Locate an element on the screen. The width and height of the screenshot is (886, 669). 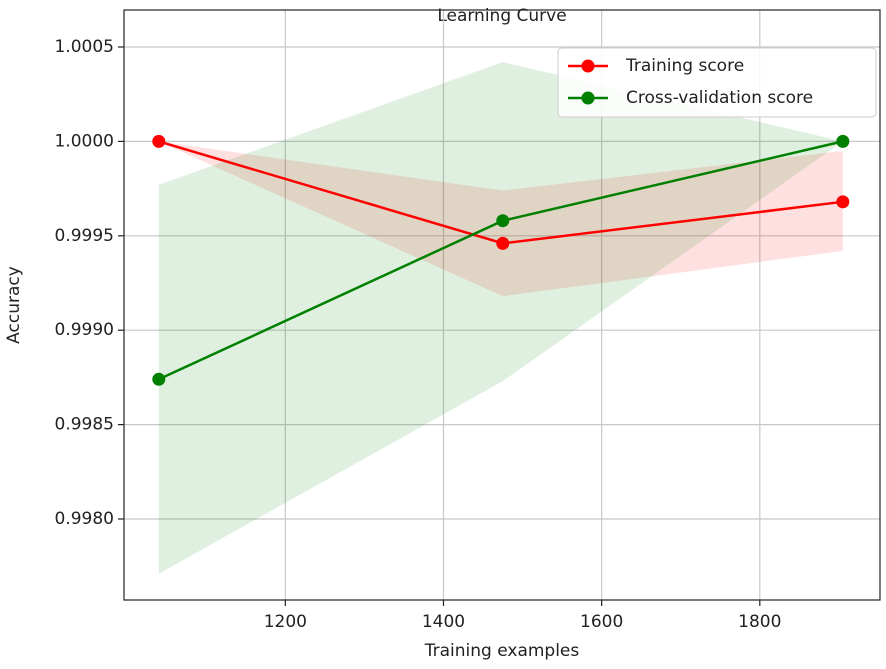
chart-title: Learning Curve is located at coordinates (501, 16).